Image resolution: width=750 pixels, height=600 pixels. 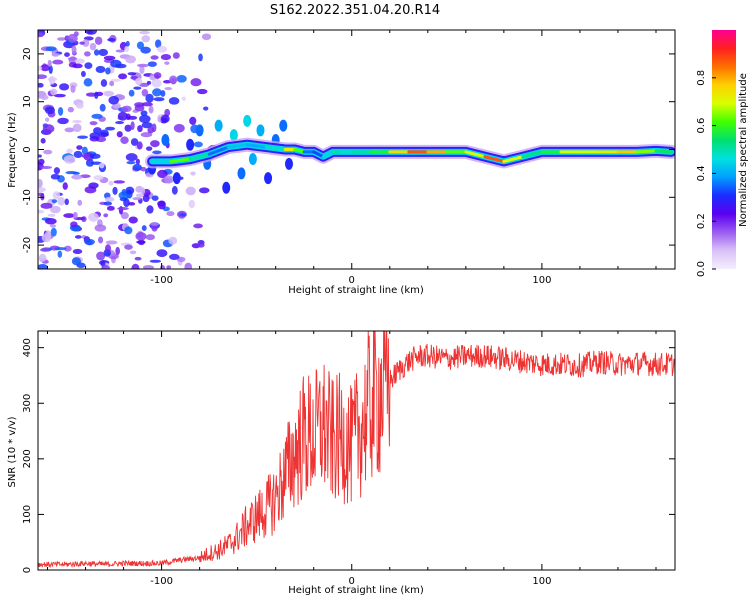 What do you see at coordinates (27, 245) in the screenshot?
I see `spectrogram-y-tick-label: -20` at bounding box center [27, 245].